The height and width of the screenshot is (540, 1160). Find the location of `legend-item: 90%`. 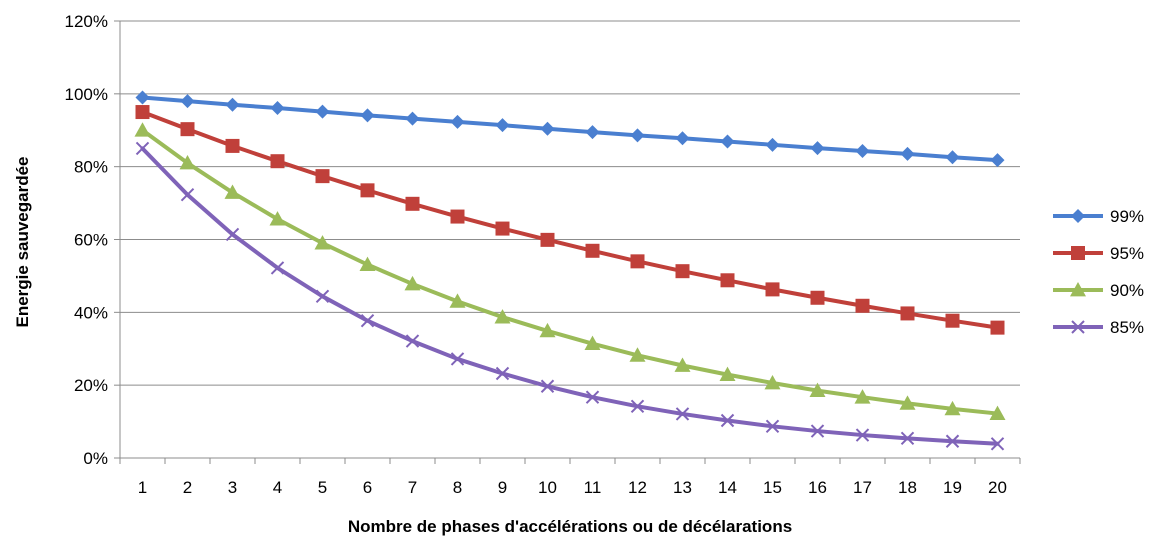

legend-item: 90% is located at coordinates (1098, 290).